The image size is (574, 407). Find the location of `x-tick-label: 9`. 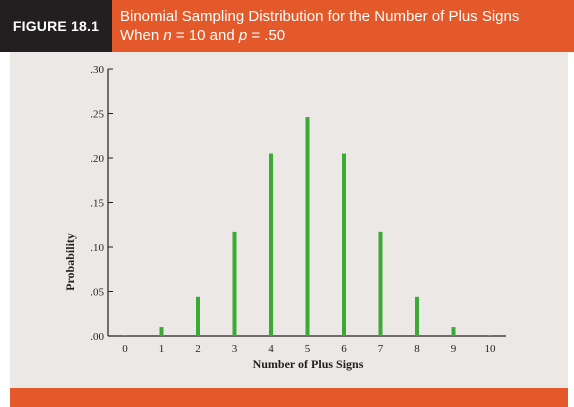

x-tick-label: 9 is located at coordinates (454, 349).